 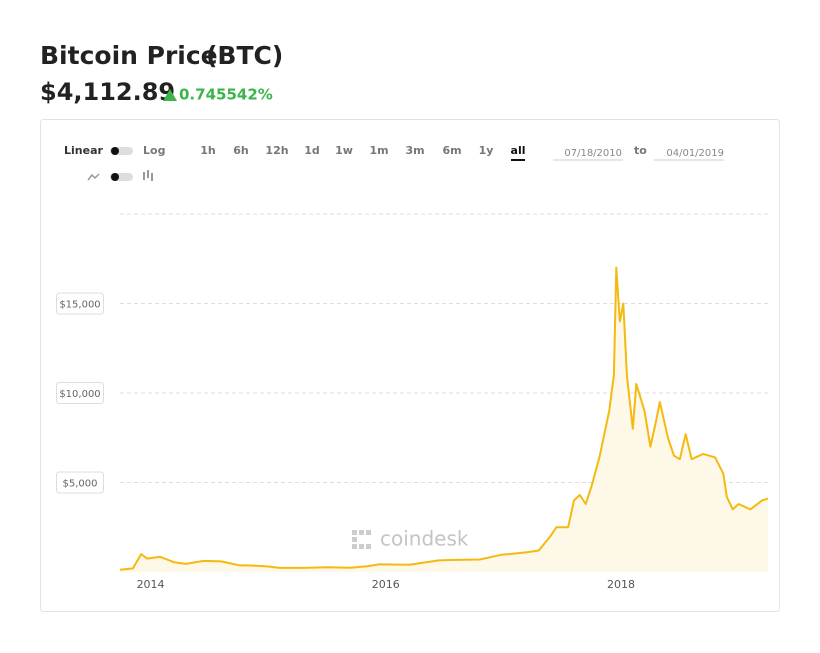 I want to click on range-button: 1m, so click(x=378, y=150).